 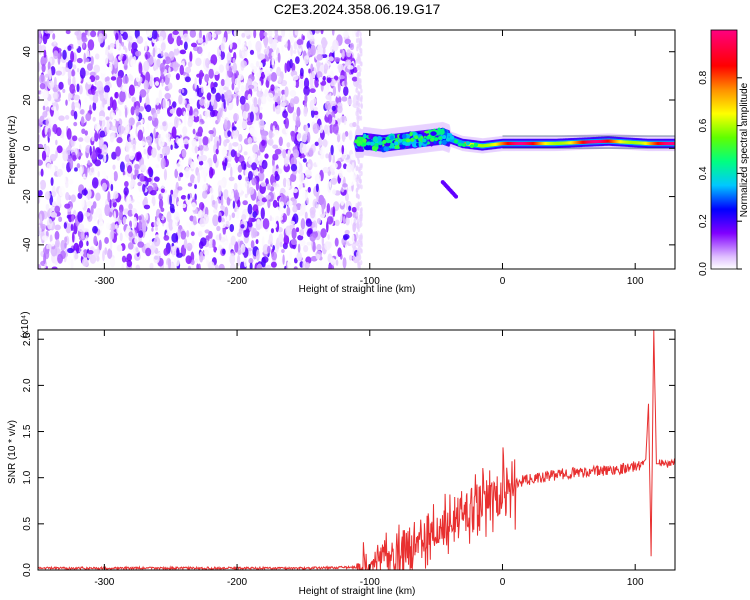 What do you see at coordinates (27, 52) in the screenshot?
I see `y-tick-label: 40` at bounding box center [27, 52].